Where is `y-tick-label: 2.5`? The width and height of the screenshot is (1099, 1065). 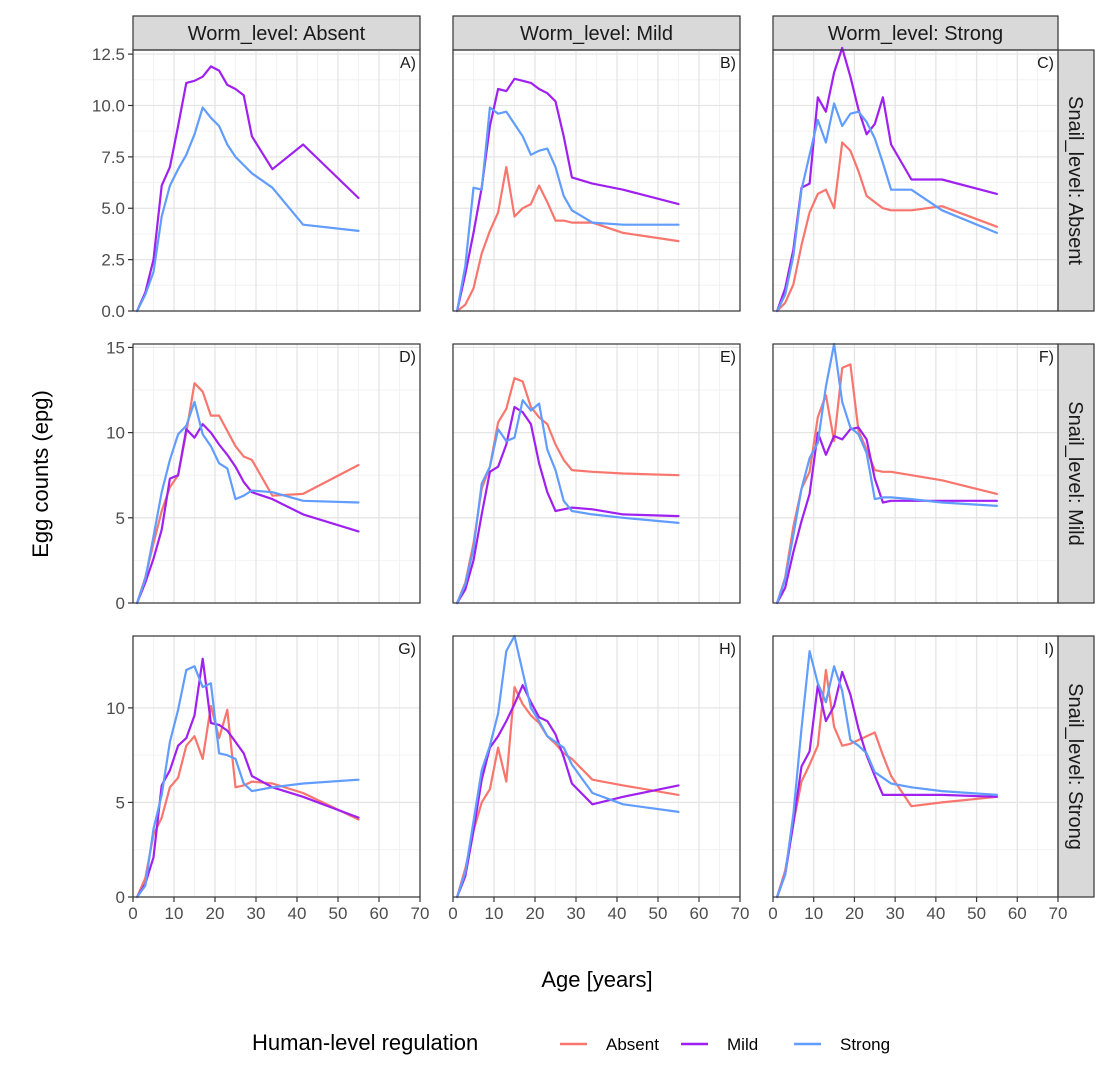 y-tick-label: 2.5 is located at coordinates (113, 260).